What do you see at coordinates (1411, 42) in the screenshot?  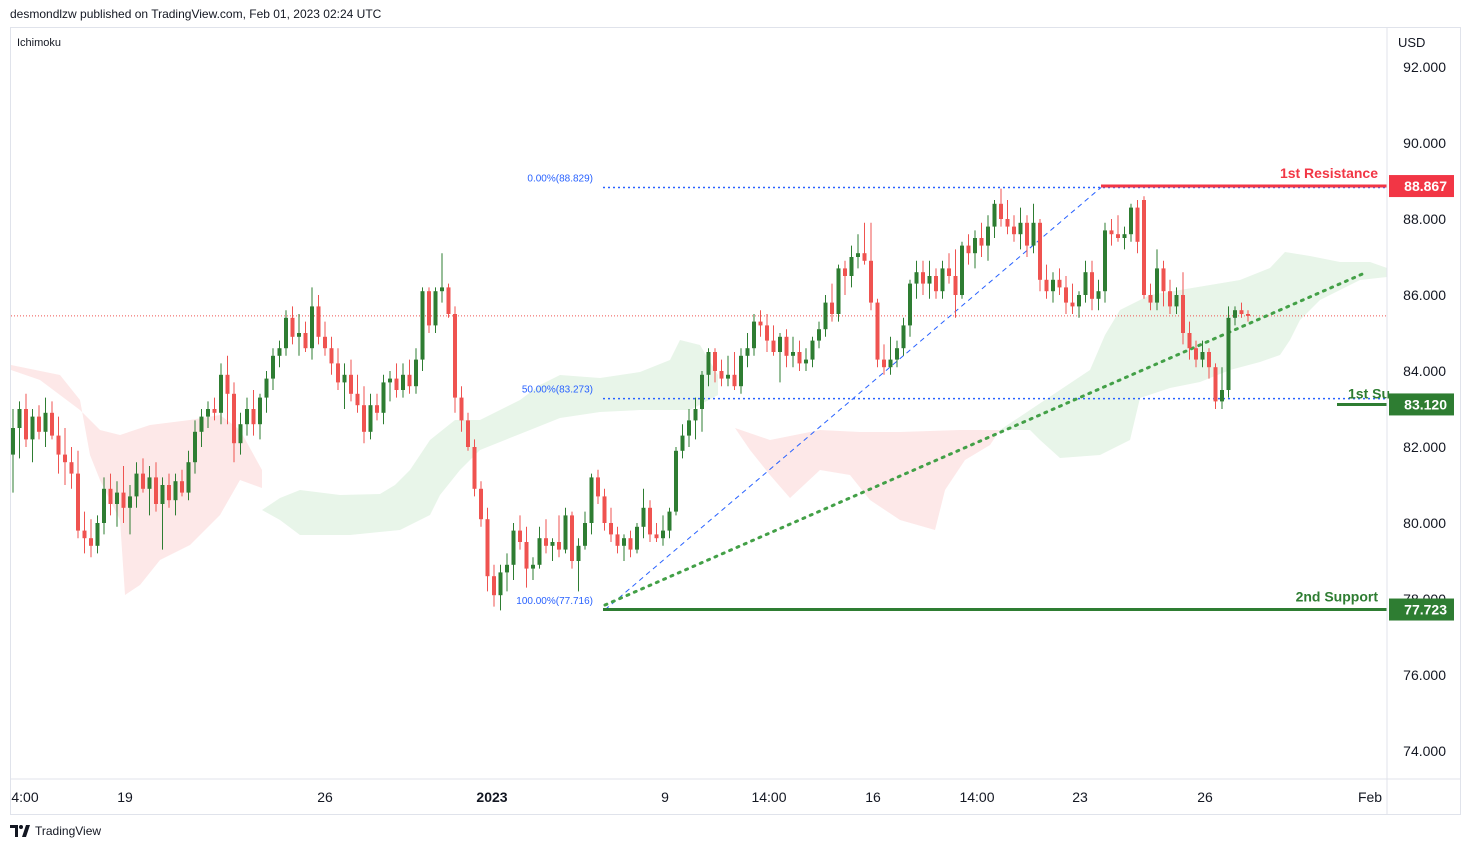 I see `axis-currency-label: USD` at bounding box center [1411, 42].